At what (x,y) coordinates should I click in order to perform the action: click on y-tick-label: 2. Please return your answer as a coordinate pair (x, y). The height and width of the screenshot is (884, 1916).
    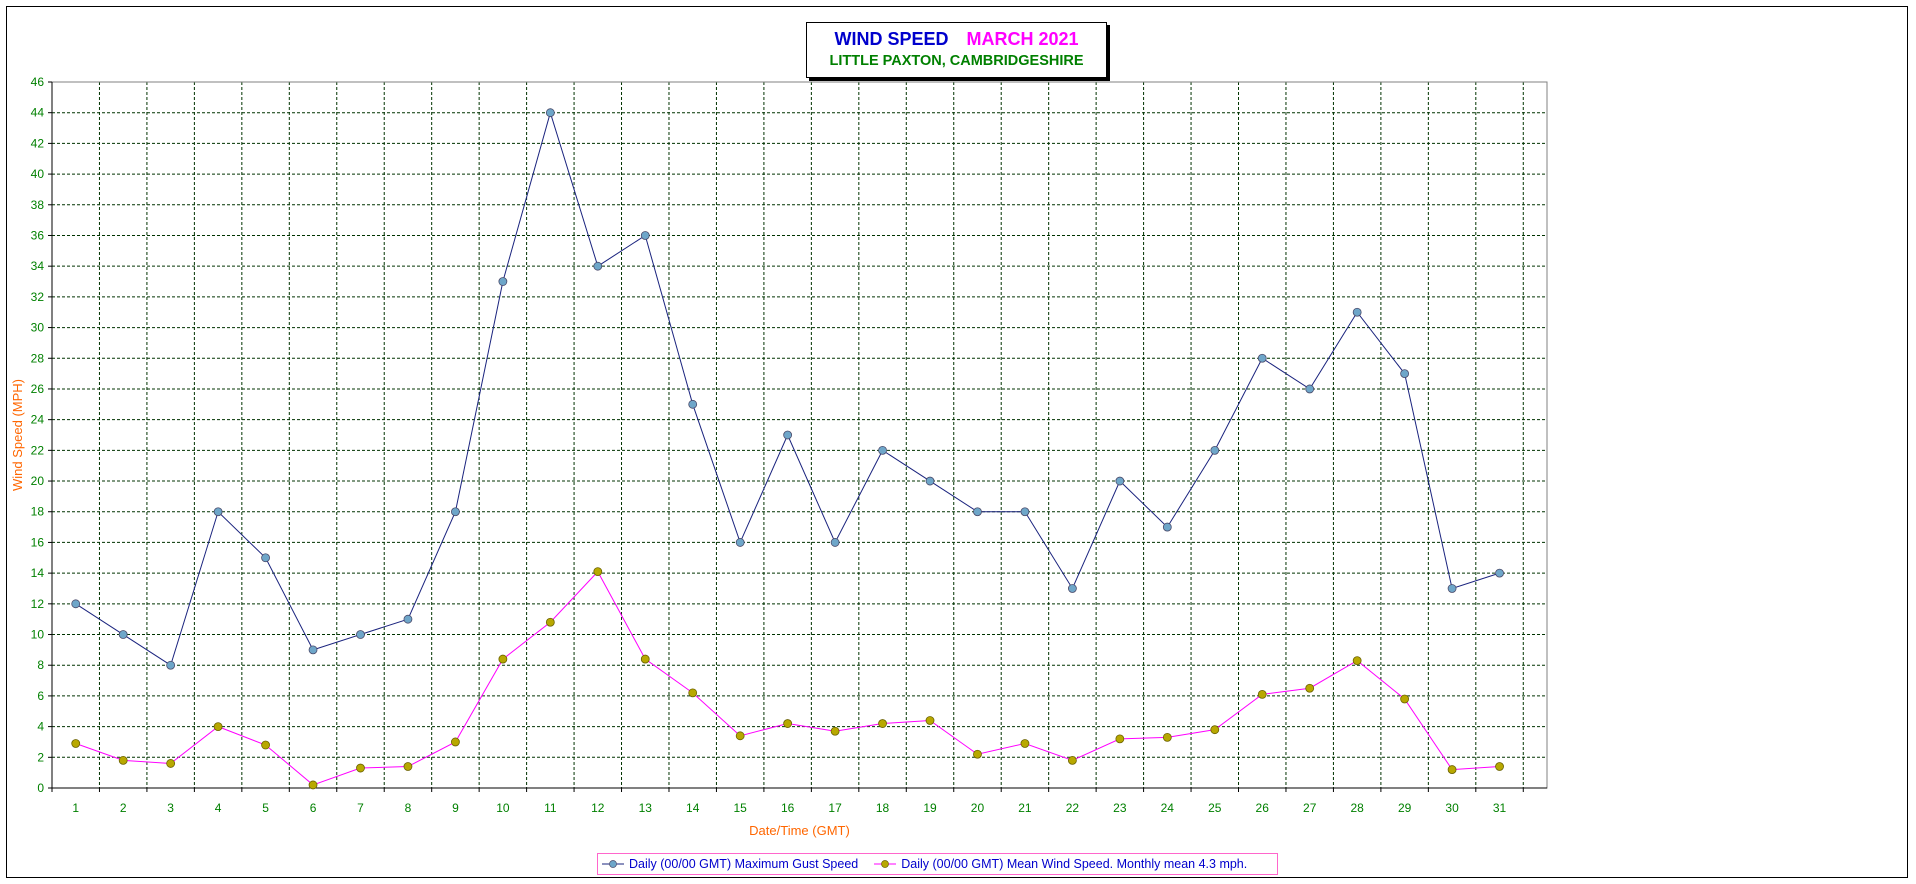
    Looking at the image, I should click on (40, 757).